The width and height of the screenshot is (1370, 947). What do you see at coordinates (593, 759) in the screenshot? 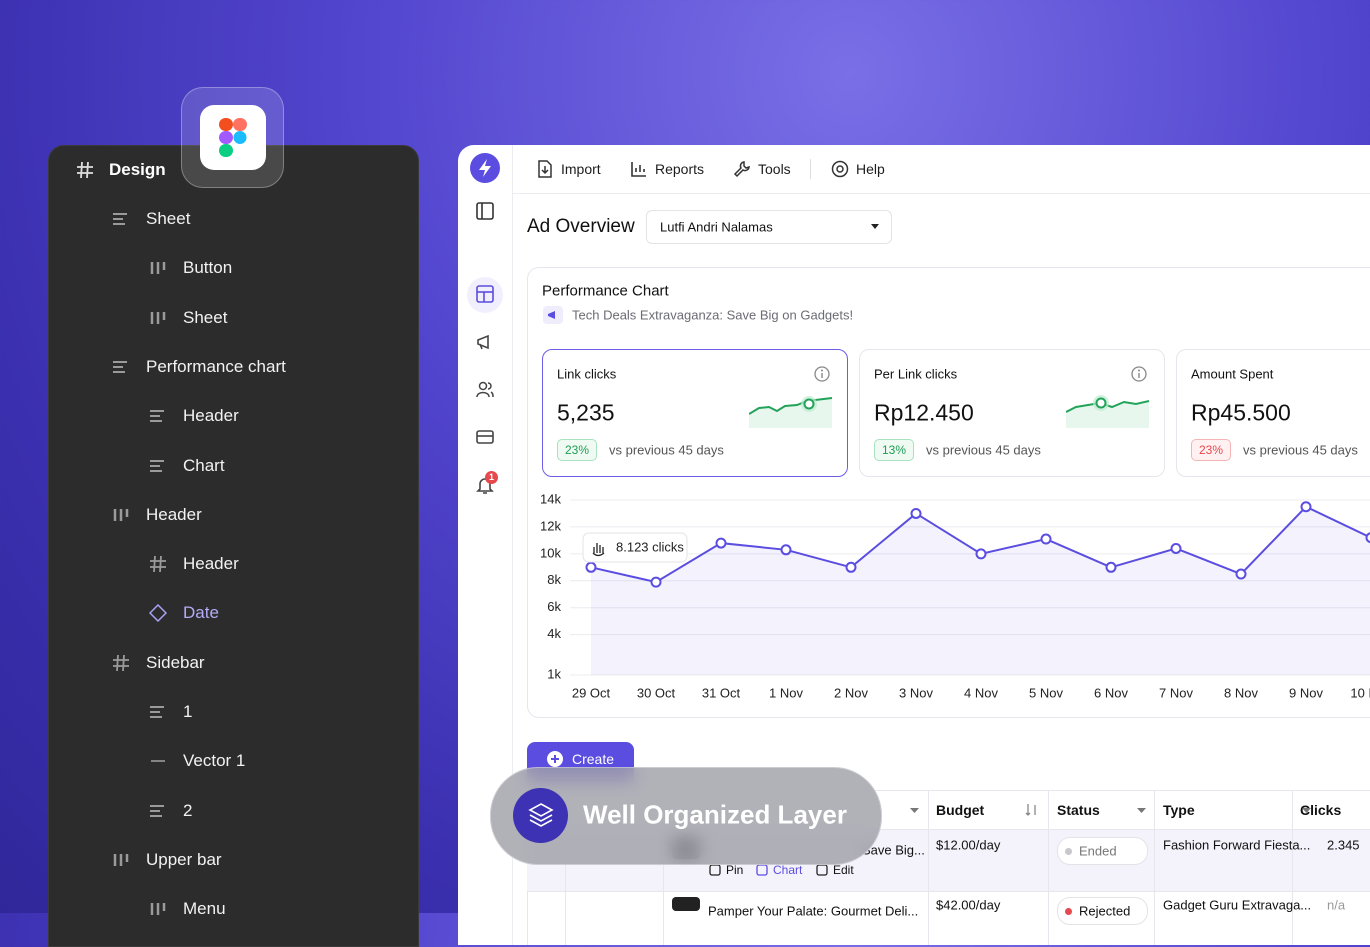
I see `create-label: Create` at bounding box center [593, 759].